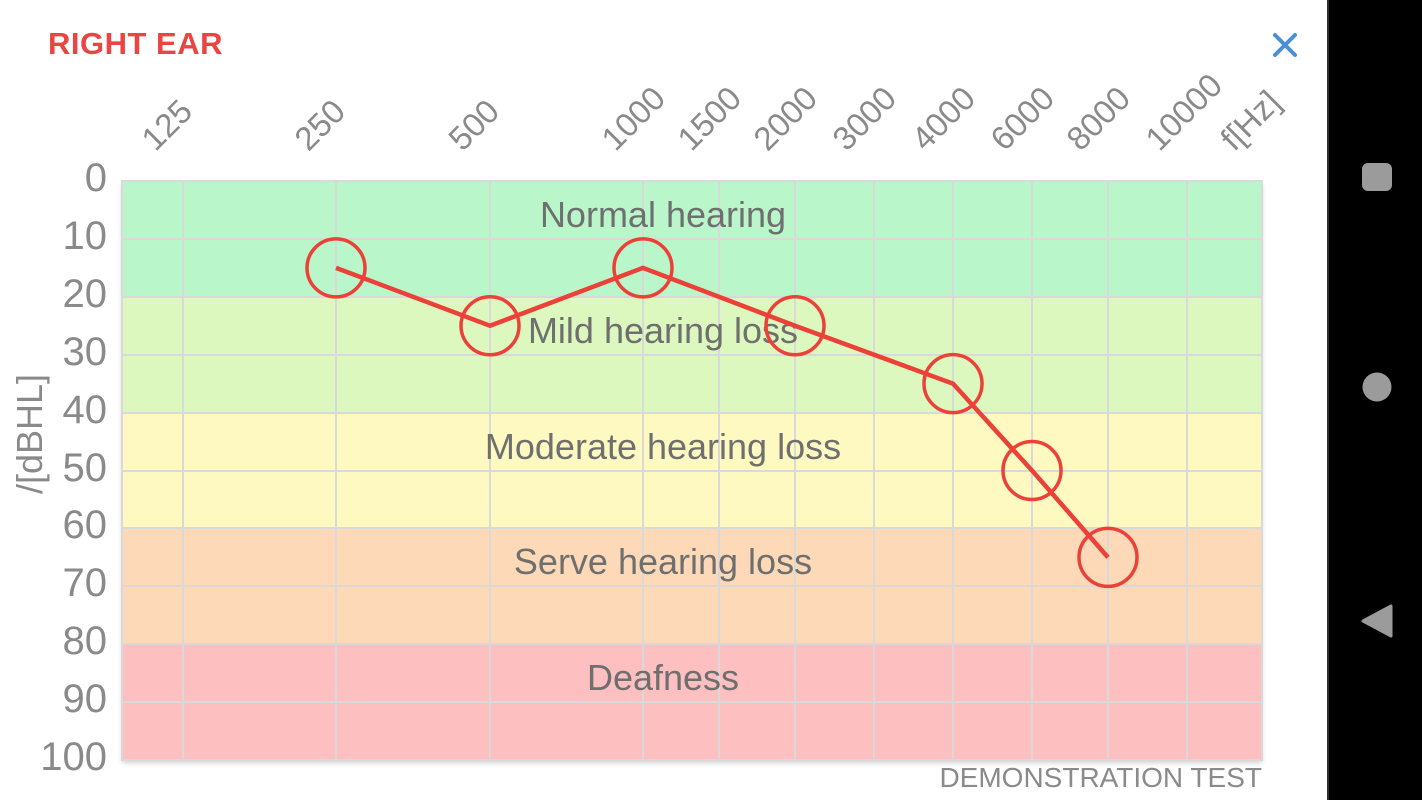 The height and width of the screenshot is (800, 1422). I want to click on y-tick-label: 40, so click(85, 409).